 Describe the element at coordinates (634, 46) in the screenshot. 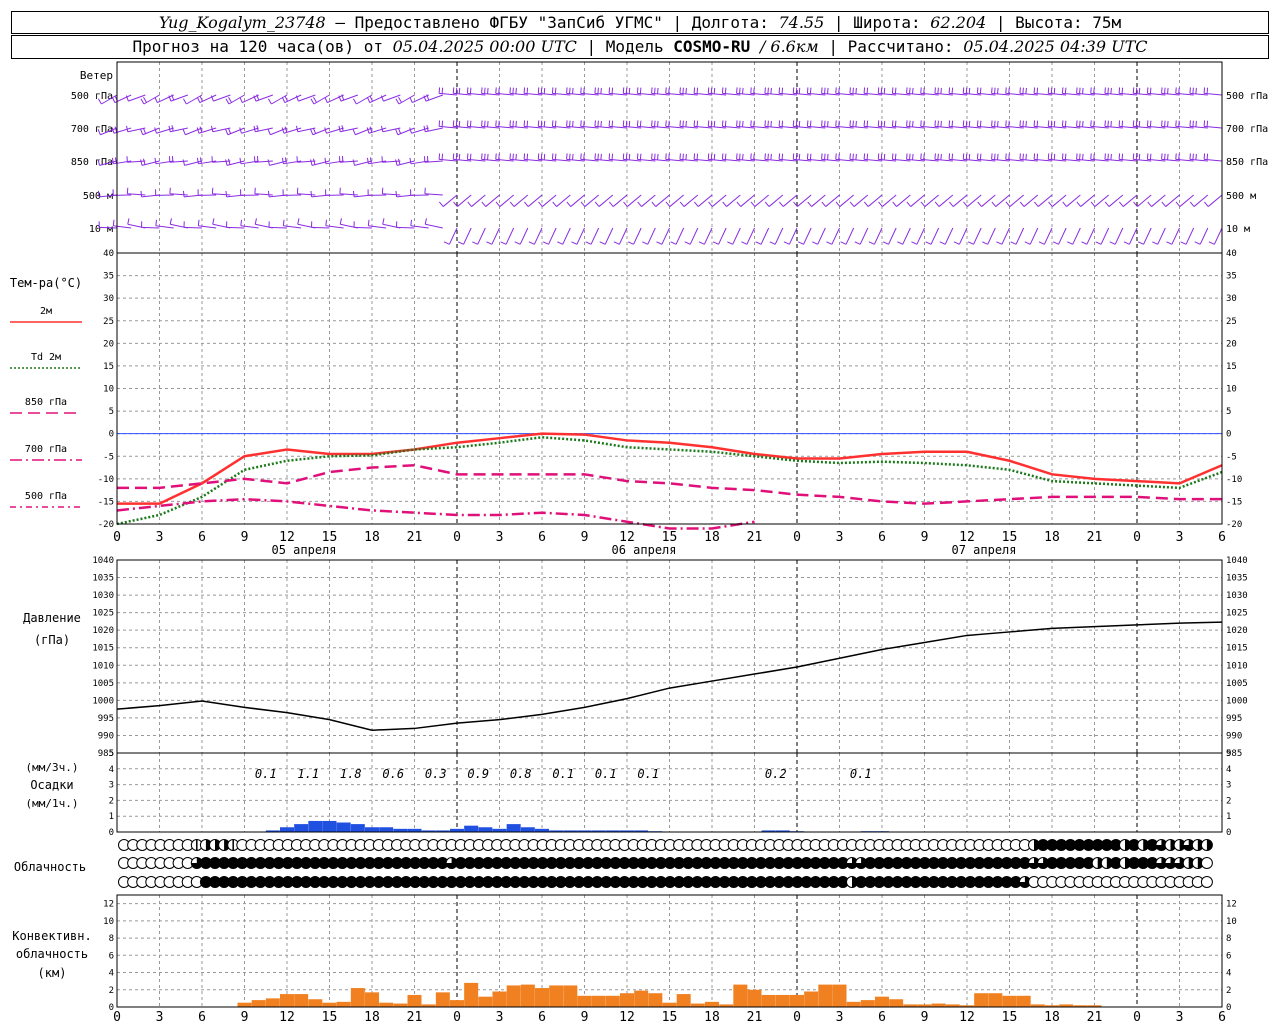

I see `model-label: Модель` at that location.